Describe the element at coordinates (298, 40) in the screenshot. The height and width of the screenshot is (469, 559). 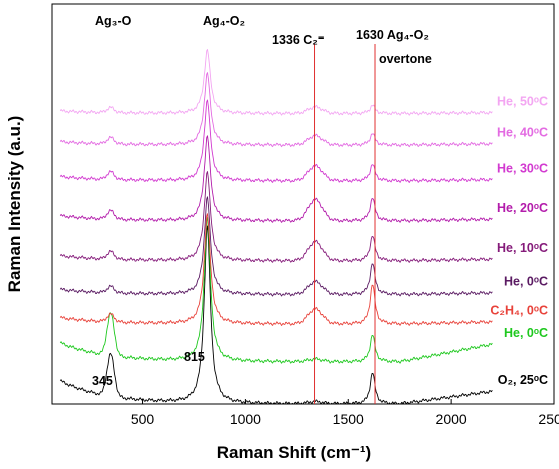
I see `annotation-c2: 1336 C₂⁼` at that location.